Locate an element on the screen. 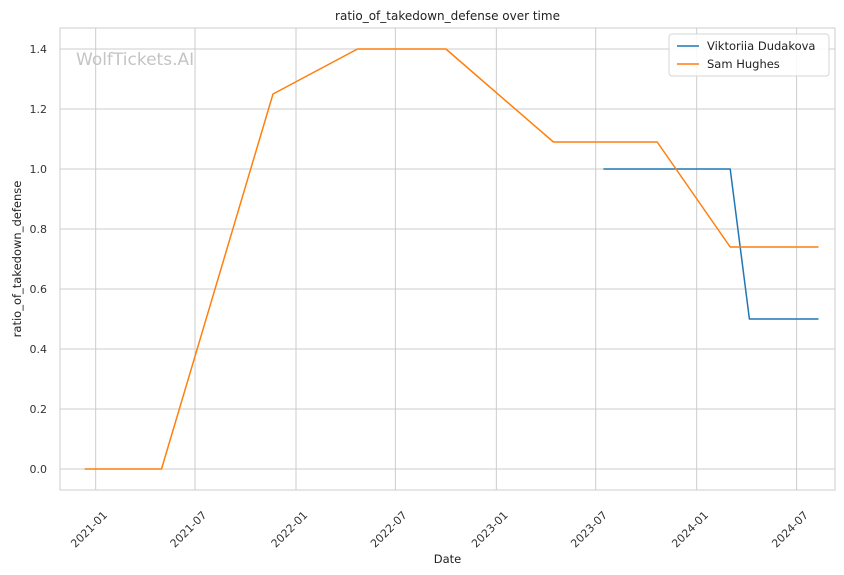 The width and height of the screenshot is (844, 575). y-tick-label: 1.0 is located at coordinates (39, 169).